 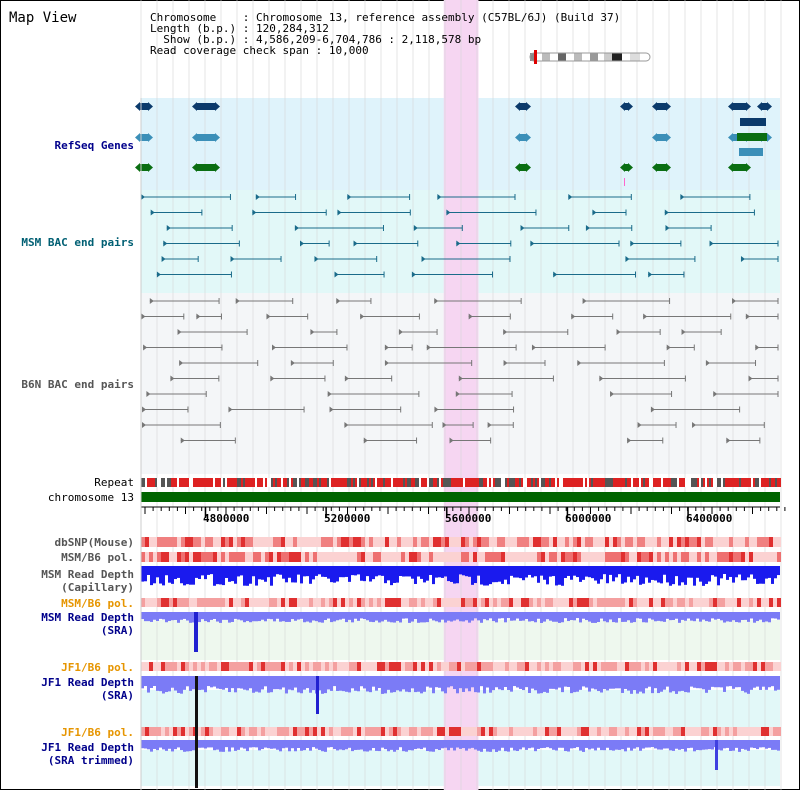 I want to click on track-label-refseq: RefSeq Genes, so click(x=94, y=145).